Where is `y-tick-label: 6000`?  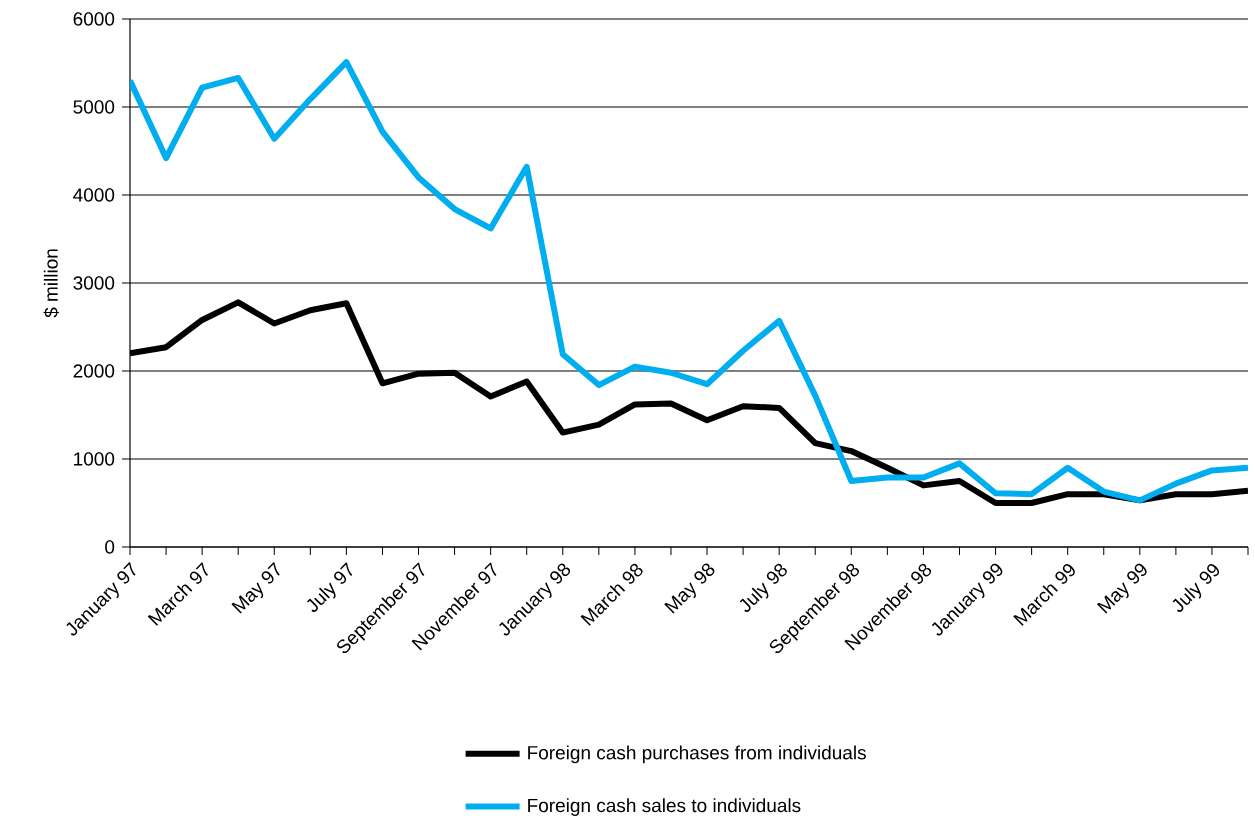
y-tick-label: 6000 is located at coordinates (94, 19).